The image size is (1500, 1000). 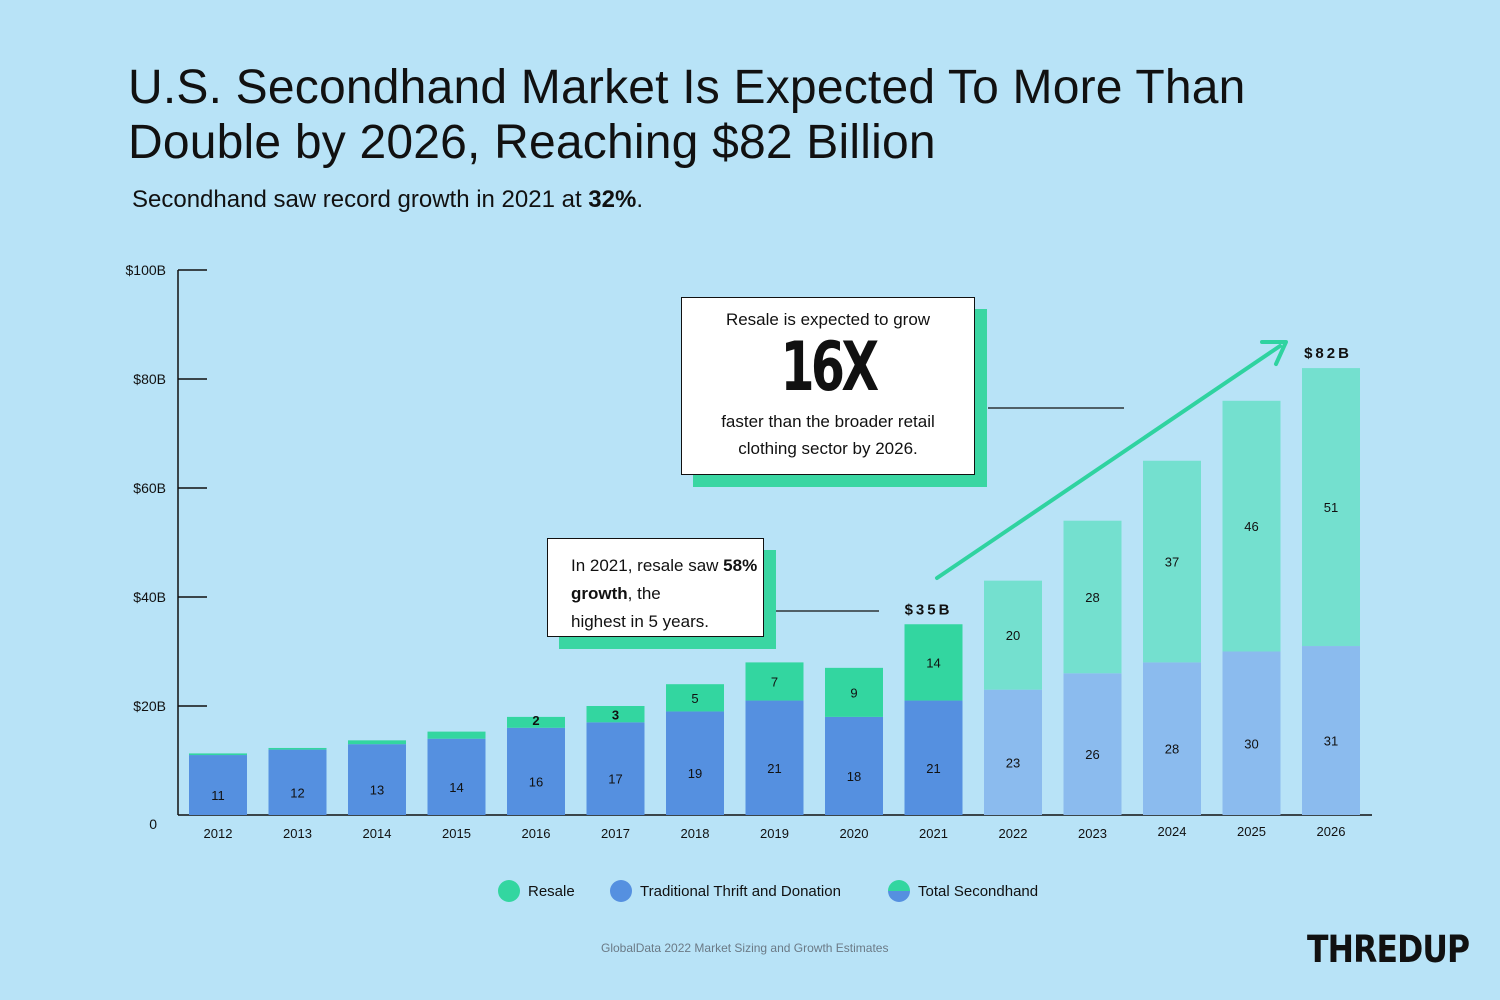 I want to click on resale-value-label: 2, so click(x=535, y=720).